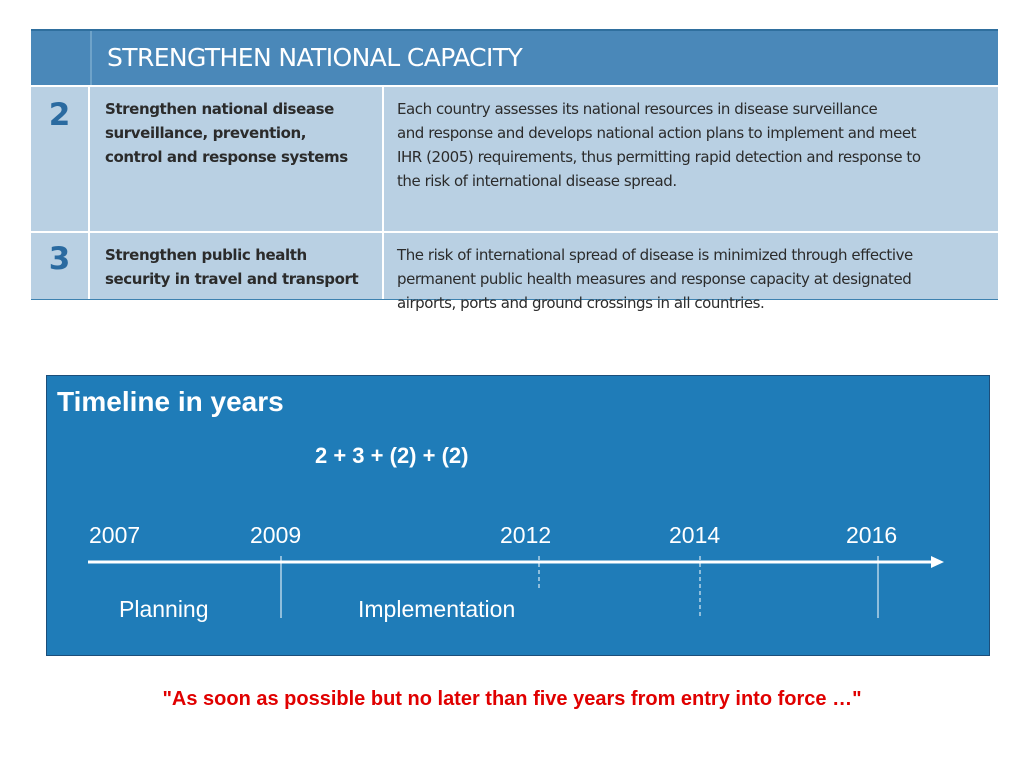 Image resolution: width=1024 pixels, height=768 pixels. What do you see at coordinates (526, 535) in the screenshot?
I see `year-label: 2012` at bounding box center [526, 535].